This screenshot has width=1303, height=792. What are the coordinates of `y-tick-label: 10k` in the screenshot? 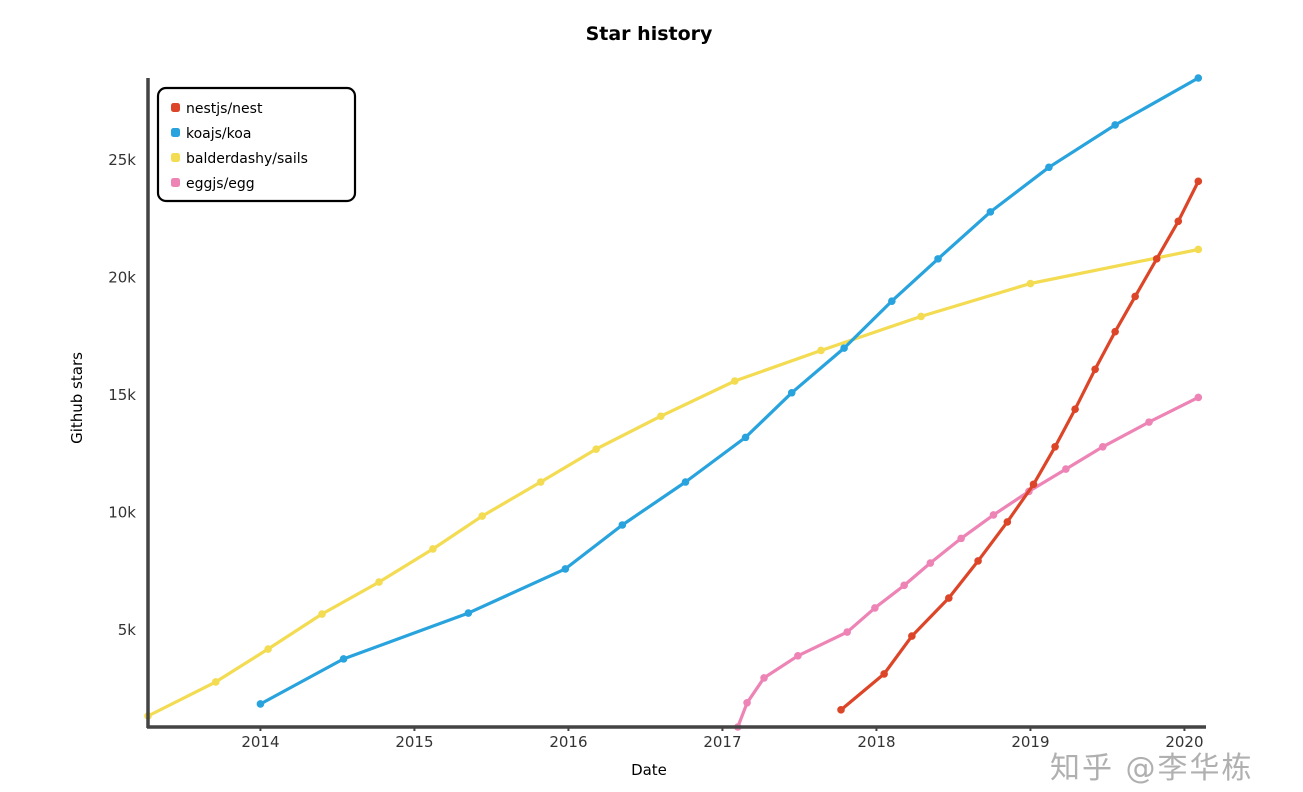 It's located at (122, 513).